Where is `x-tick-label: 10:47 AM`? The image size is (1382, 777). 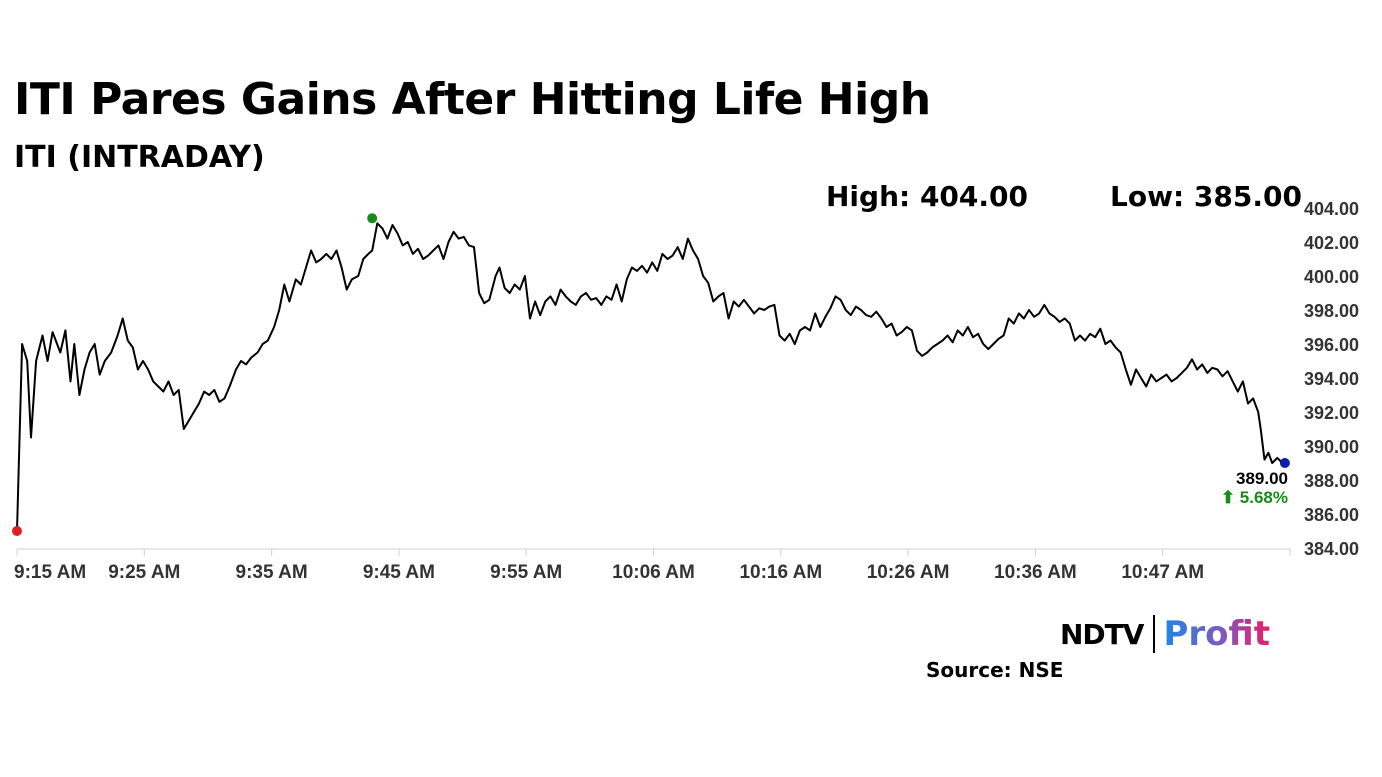 x-tick-label: 10:47 AM is located at coordinates (1162, 572).